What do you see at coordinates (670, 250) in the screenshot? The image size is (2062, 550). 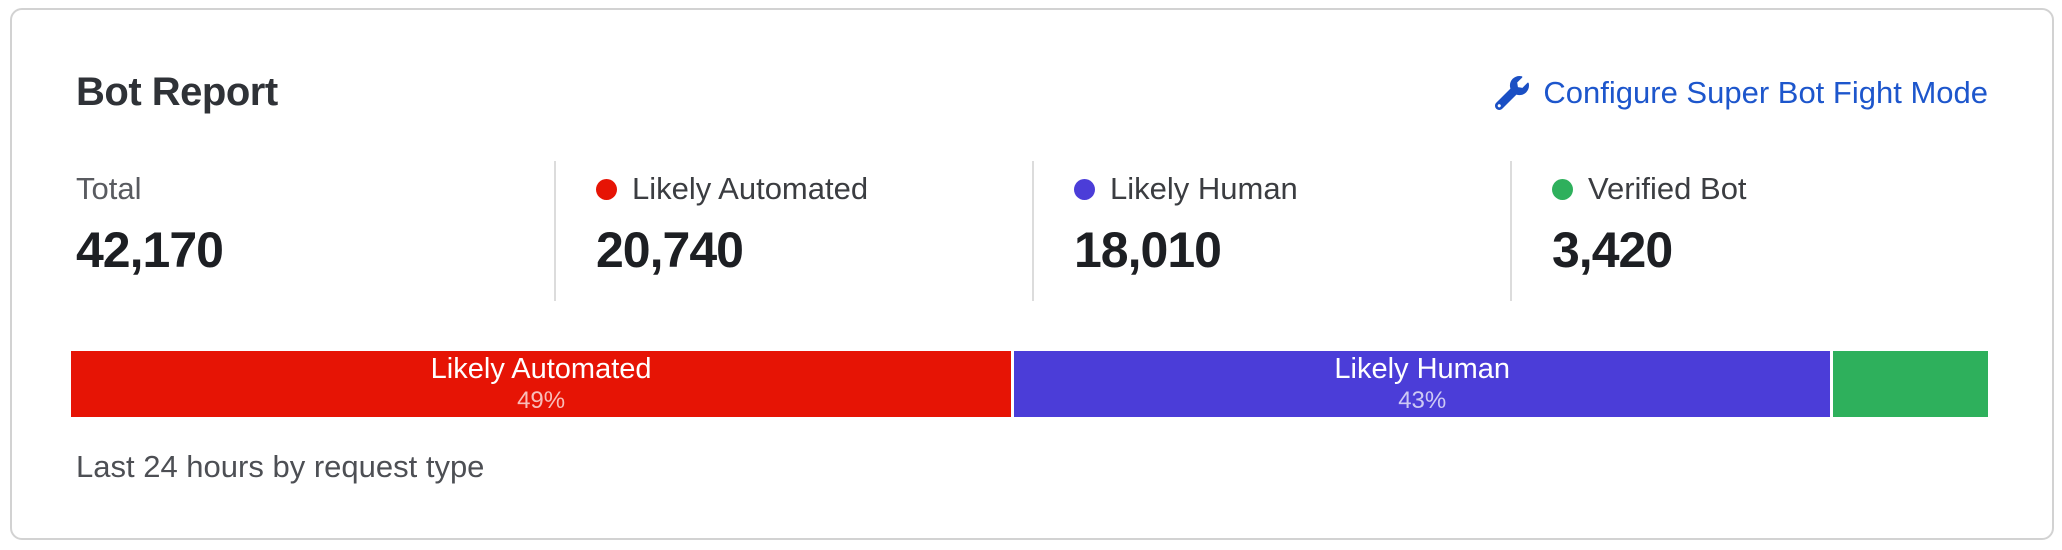 I see `stat-likely-automated-value: 20,740` at bounding box center [670, 250].